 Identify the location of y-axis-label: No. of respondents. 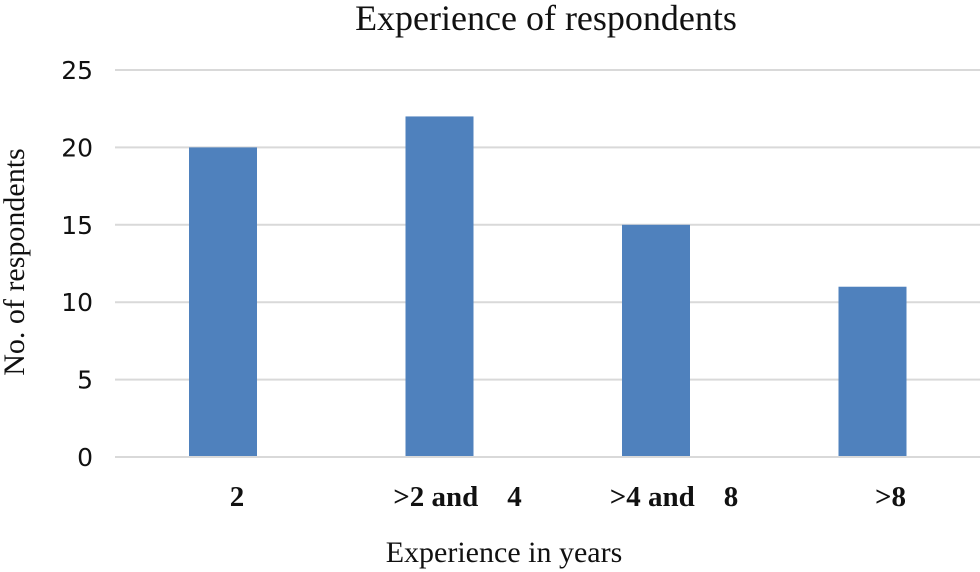
(15, 261).